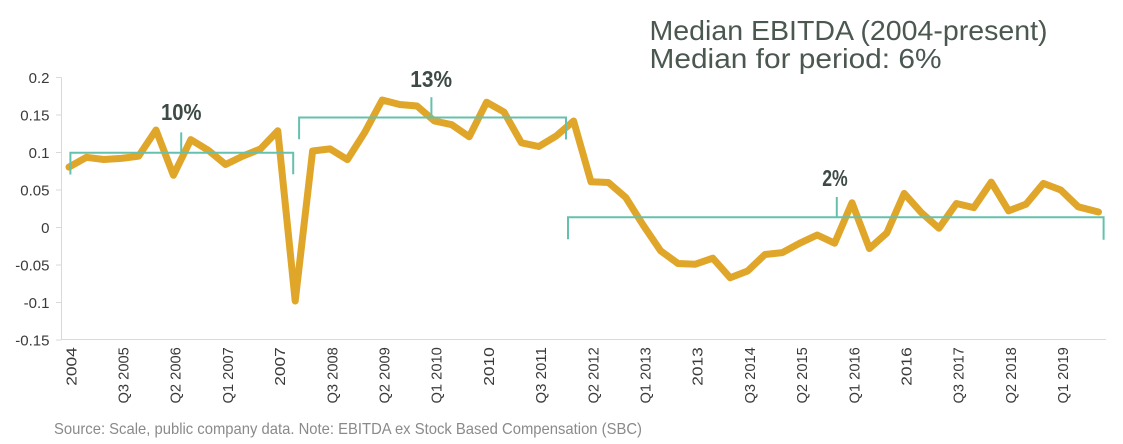 This screenshot has height=444, width=1123. What do you see at coordinates (1063, 375) in the screenshot?
I see `svg-text: Q1 2019` at bounding box center [1063, 375].